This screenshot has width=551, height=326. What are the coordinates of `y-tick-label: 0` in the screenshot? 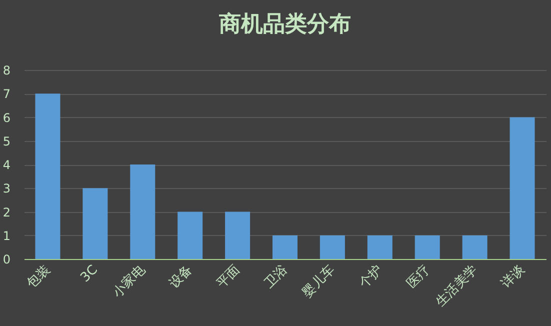 It's located at (6, 259).